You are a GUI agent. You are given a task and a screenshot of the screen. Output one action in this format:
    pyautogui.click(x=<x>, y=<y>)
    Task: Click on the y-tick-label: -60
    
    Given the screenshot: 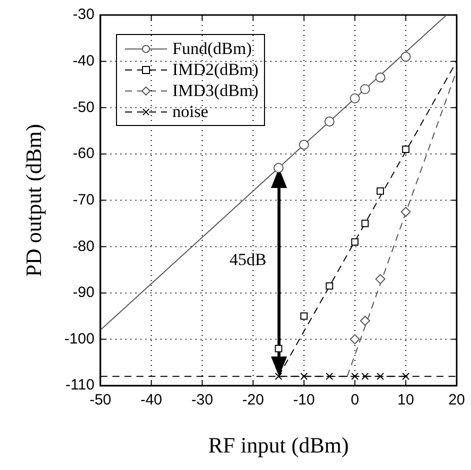 What is the action you would take?
    pyautogui.click(x=83, y=153)
    